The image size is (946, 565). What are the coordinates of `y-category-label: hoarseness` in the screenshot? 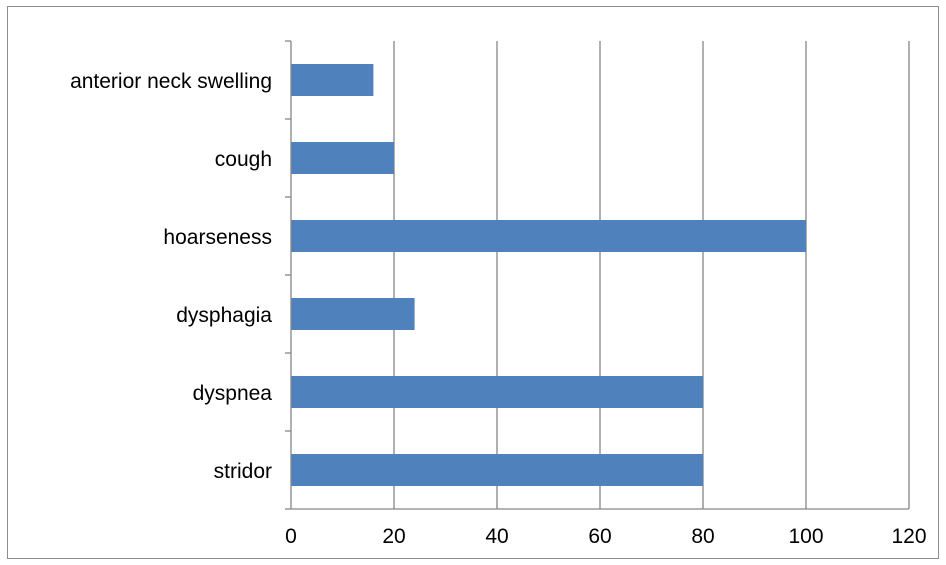 It's located at (217, 237).